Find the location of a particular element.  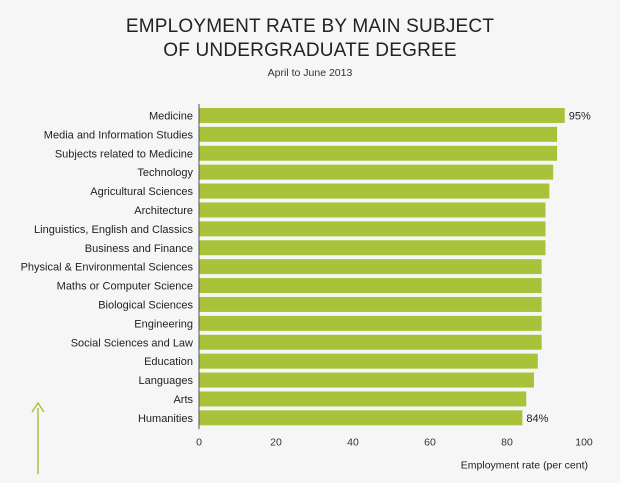

category-label: Languages is located at coordinates (166, 381).